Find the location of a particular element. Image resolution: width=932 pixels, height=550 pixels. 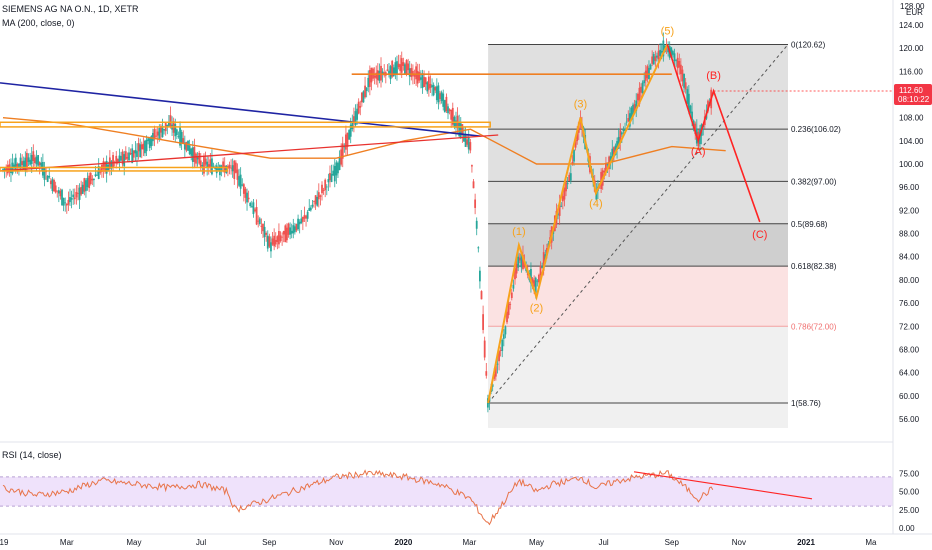

rsi-trendline is located at coordinates (723, 485).